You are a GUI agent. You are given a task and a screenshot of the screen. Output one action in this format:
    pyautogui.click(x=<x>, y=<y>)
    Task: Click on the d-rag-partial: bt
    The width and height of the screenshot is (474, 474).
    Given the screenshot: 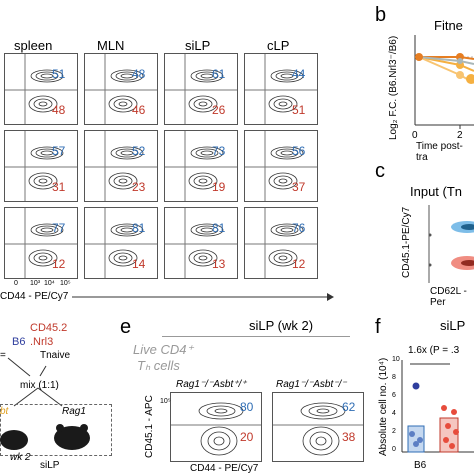 What is the action you would take?
    pyautogui.click(x=4, y=411)
    